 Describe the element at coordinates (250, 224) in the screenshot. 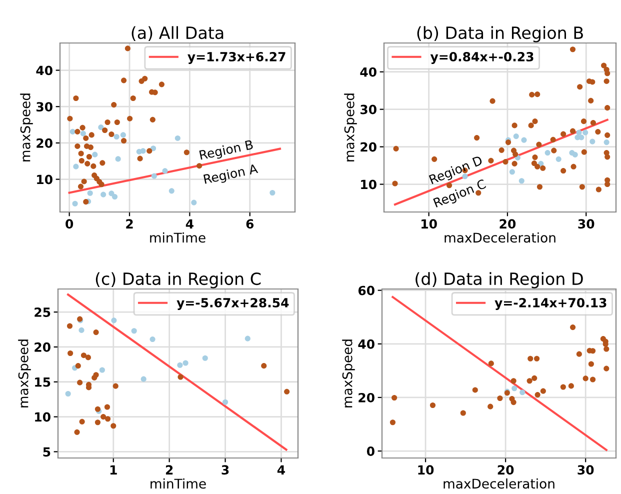

I see `x-tick-label: 6` at that location.